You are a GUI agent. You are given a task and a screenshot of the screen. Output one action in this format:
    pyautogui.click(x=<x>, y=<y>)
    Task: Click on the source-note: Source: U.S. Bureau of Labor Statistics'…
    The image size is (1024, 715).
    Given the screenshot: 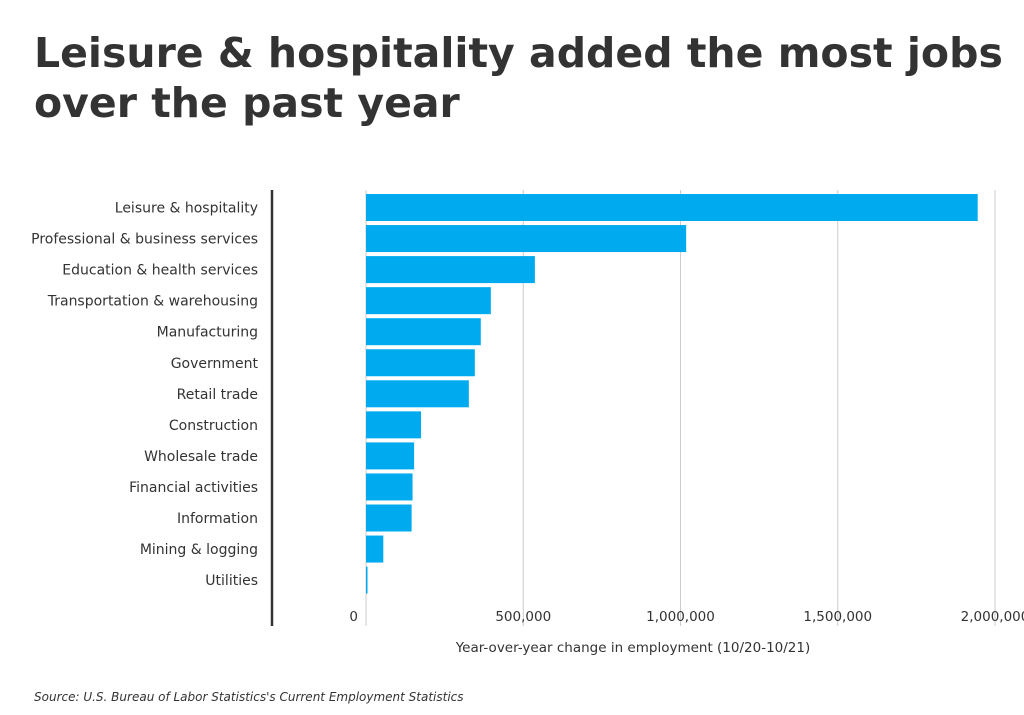 What is the action you would take?
    pyautogui.click(x=249, y=697)
    